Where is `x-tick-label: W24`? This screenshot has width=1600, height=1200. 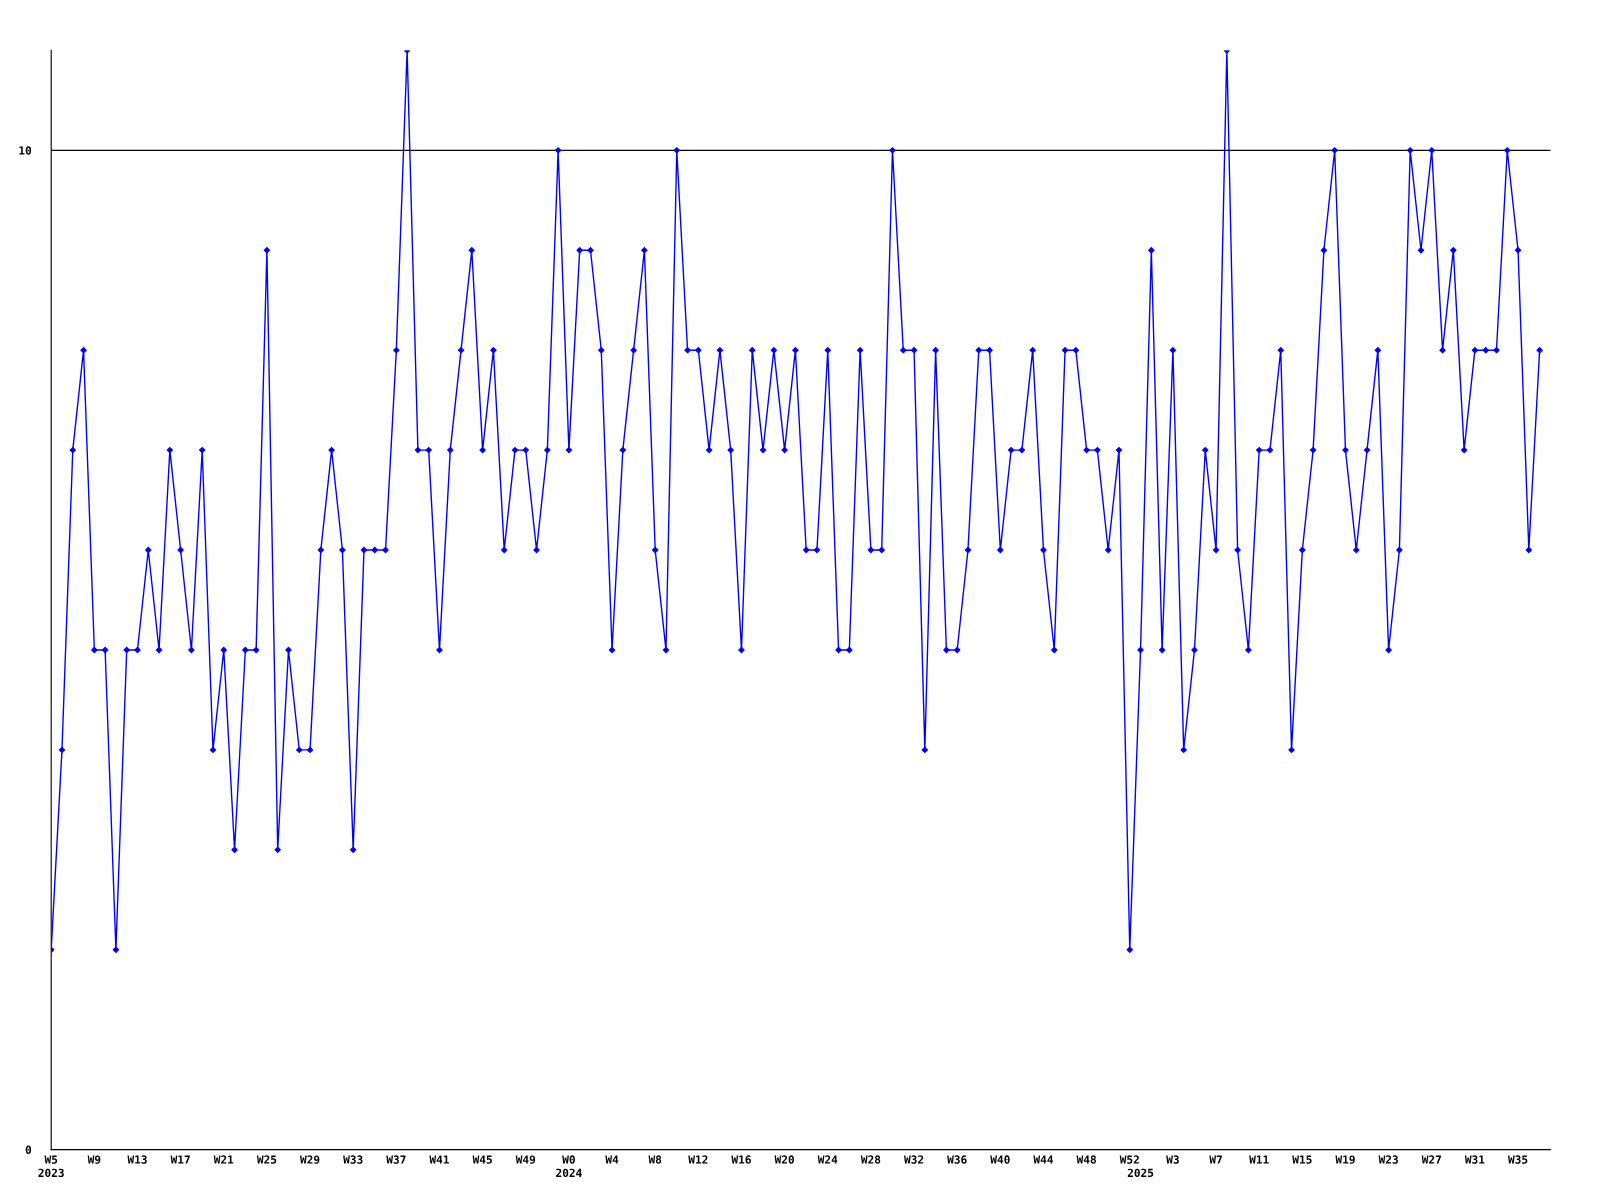
x-tick-label: W24 is located at coordinates (827, 1159).